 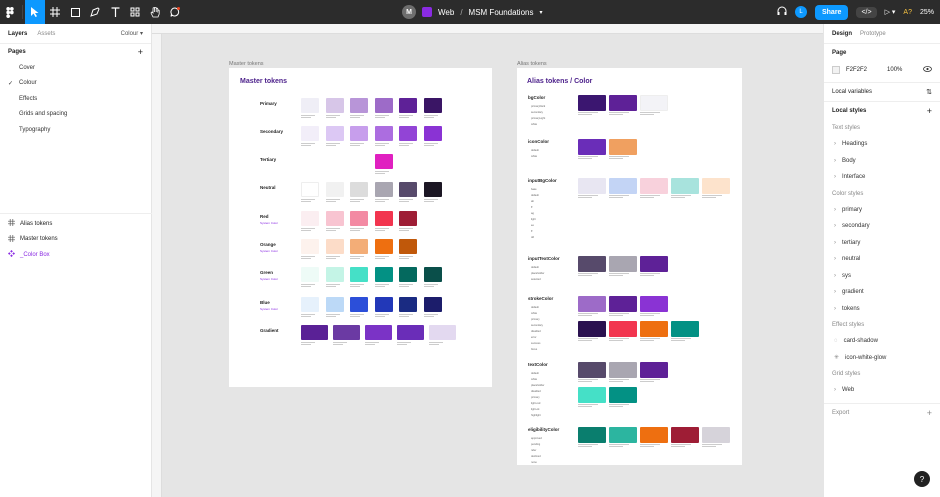 I want to click on style-item: › tokens, so click(x=882, y=309).